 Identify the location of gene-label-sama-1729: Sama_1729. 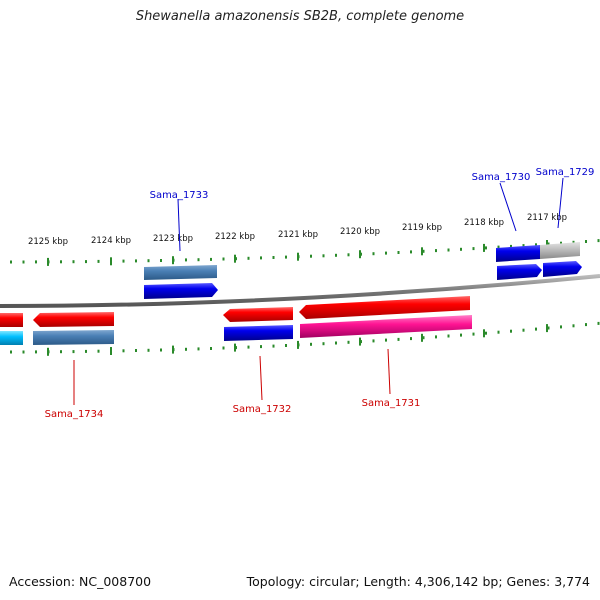
(565, 172).